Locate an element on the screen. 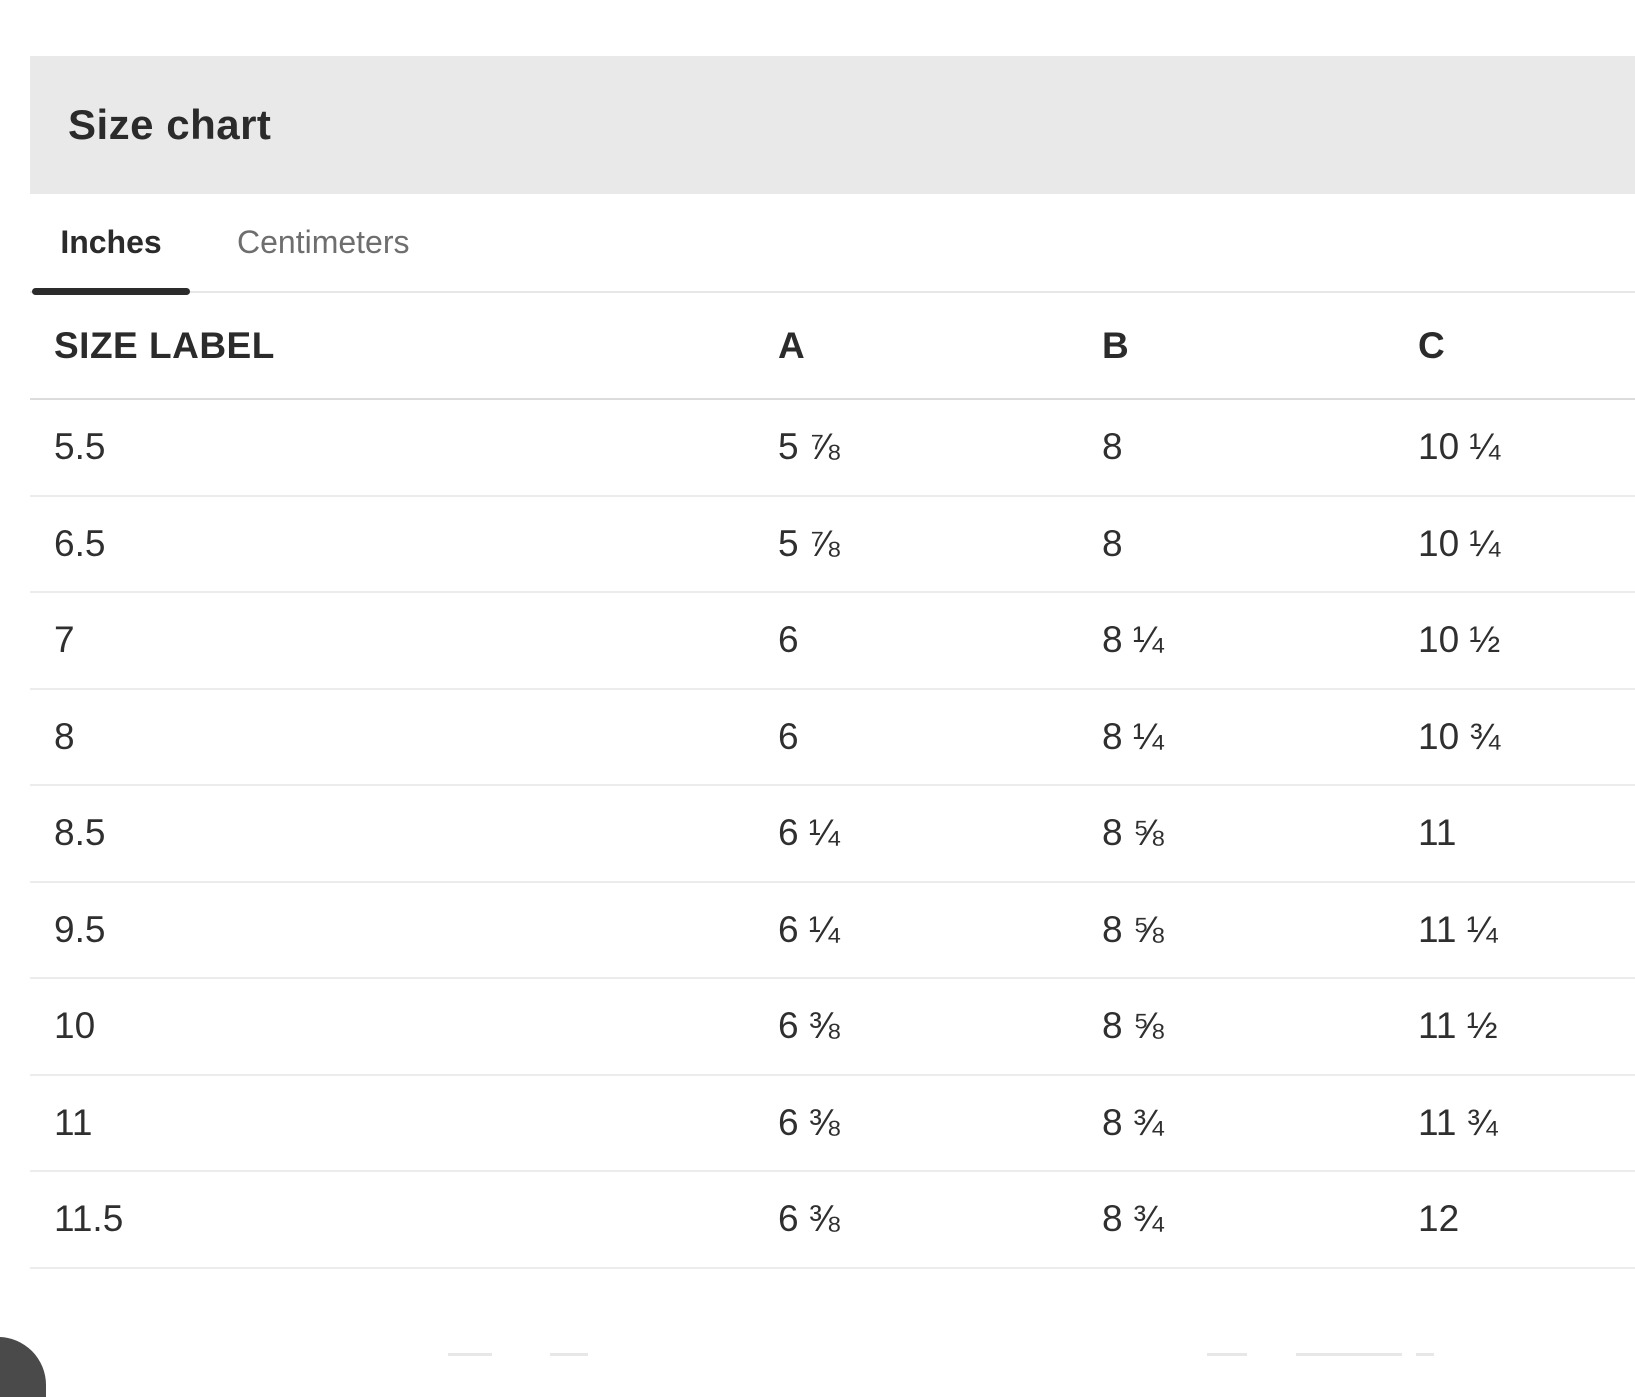 This screenshot has width=1635, height=1397. table-row: 6.5 5 ⅞ 8 10 ¼ is located at coordinates (832, 545).